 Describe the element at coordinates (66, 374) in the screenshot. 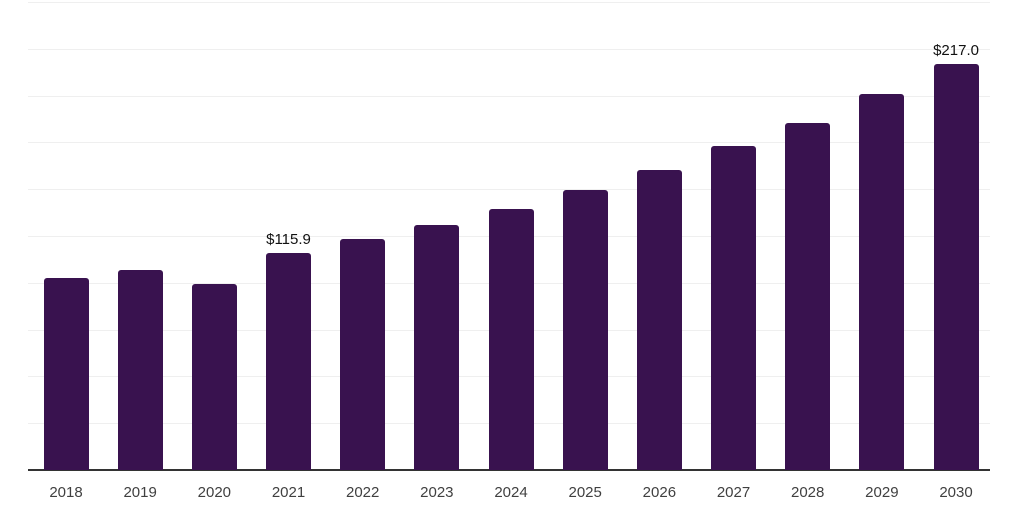

I see `bar-2018` at that location.